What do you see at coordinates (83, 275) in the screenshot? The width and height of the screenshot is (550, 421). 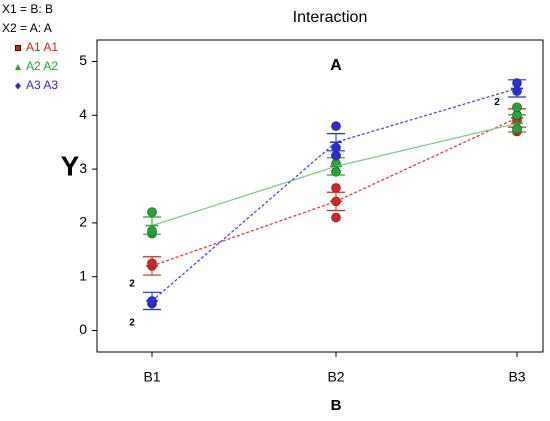 I see `y-tick-label: 1` at bounding box center [83, 275].